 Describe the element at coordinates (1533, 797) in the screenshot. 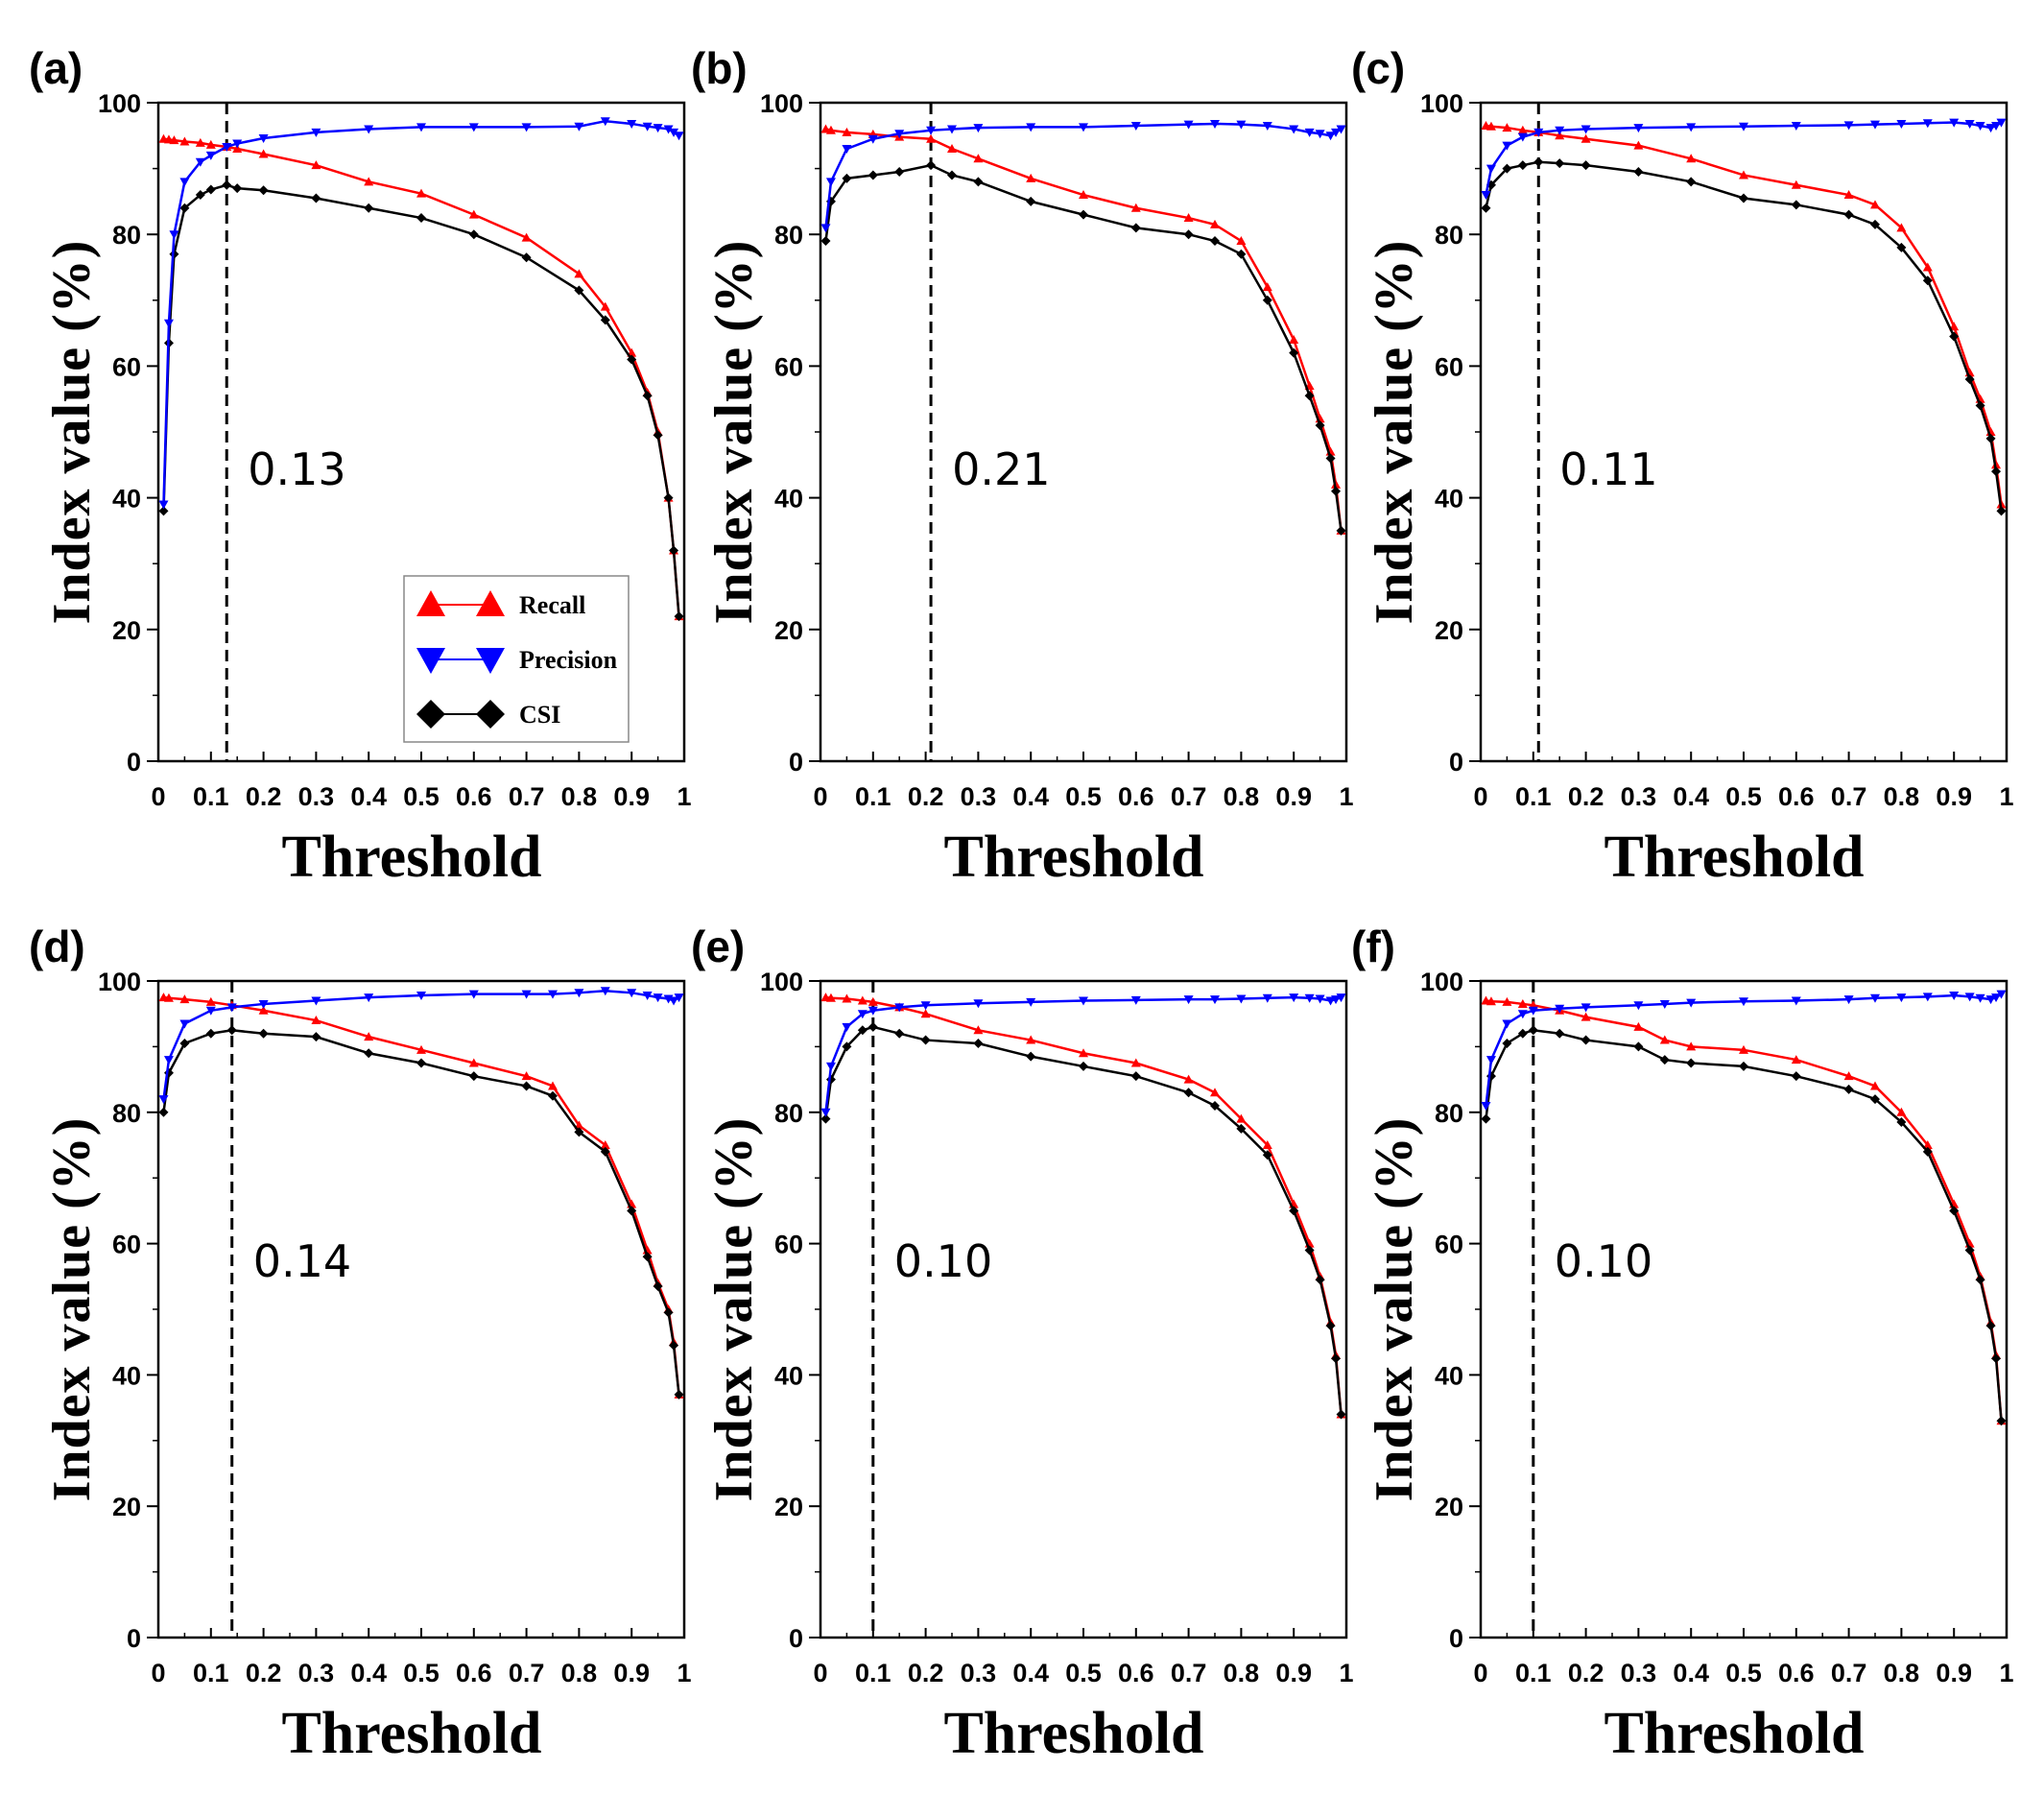

I see `x-tick-label: 0.1` at that location.